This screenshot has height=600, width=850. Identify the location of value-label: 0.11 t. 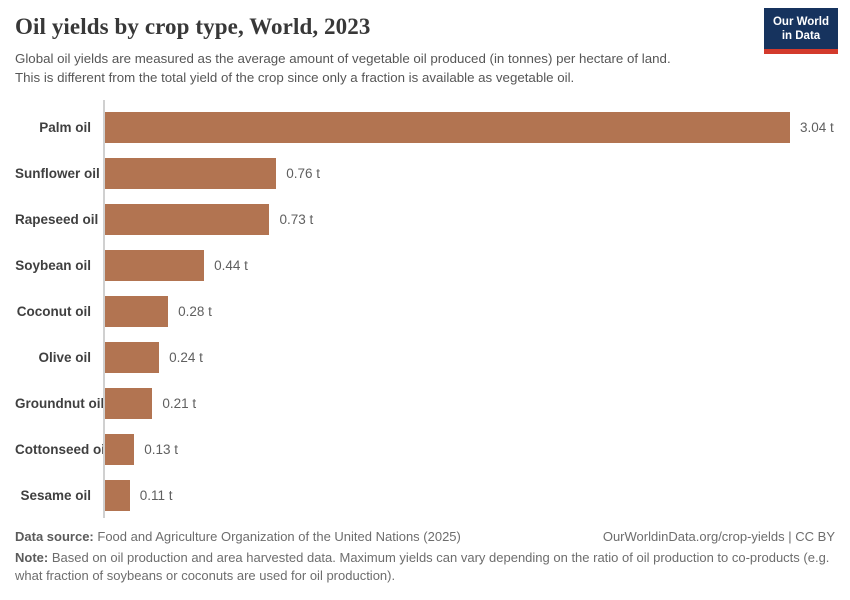
(156, 495).